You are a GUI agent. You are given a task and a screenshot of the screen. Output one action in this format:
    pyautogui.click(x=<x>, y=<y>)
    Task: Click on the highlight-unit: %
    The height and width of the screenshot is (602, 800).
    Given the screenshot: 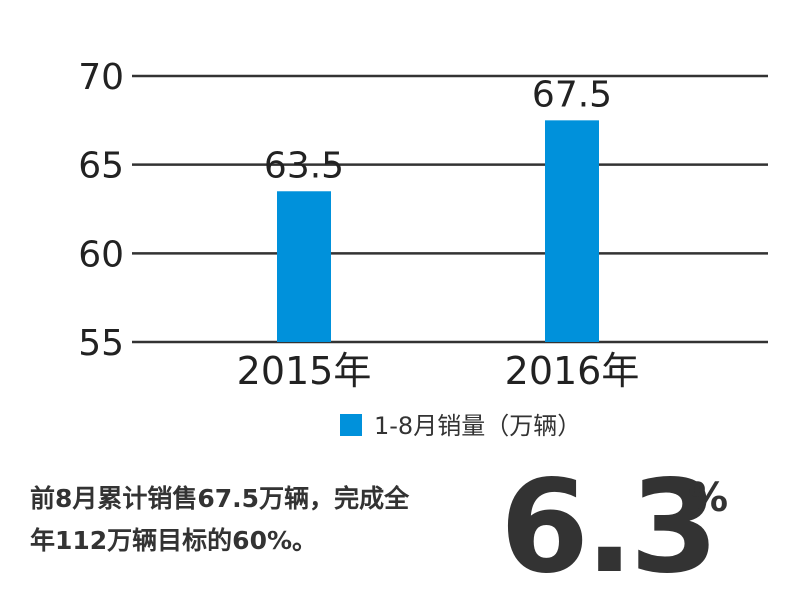 What is the action you would take?
    pyautogui.click(x=708, y=498)
    